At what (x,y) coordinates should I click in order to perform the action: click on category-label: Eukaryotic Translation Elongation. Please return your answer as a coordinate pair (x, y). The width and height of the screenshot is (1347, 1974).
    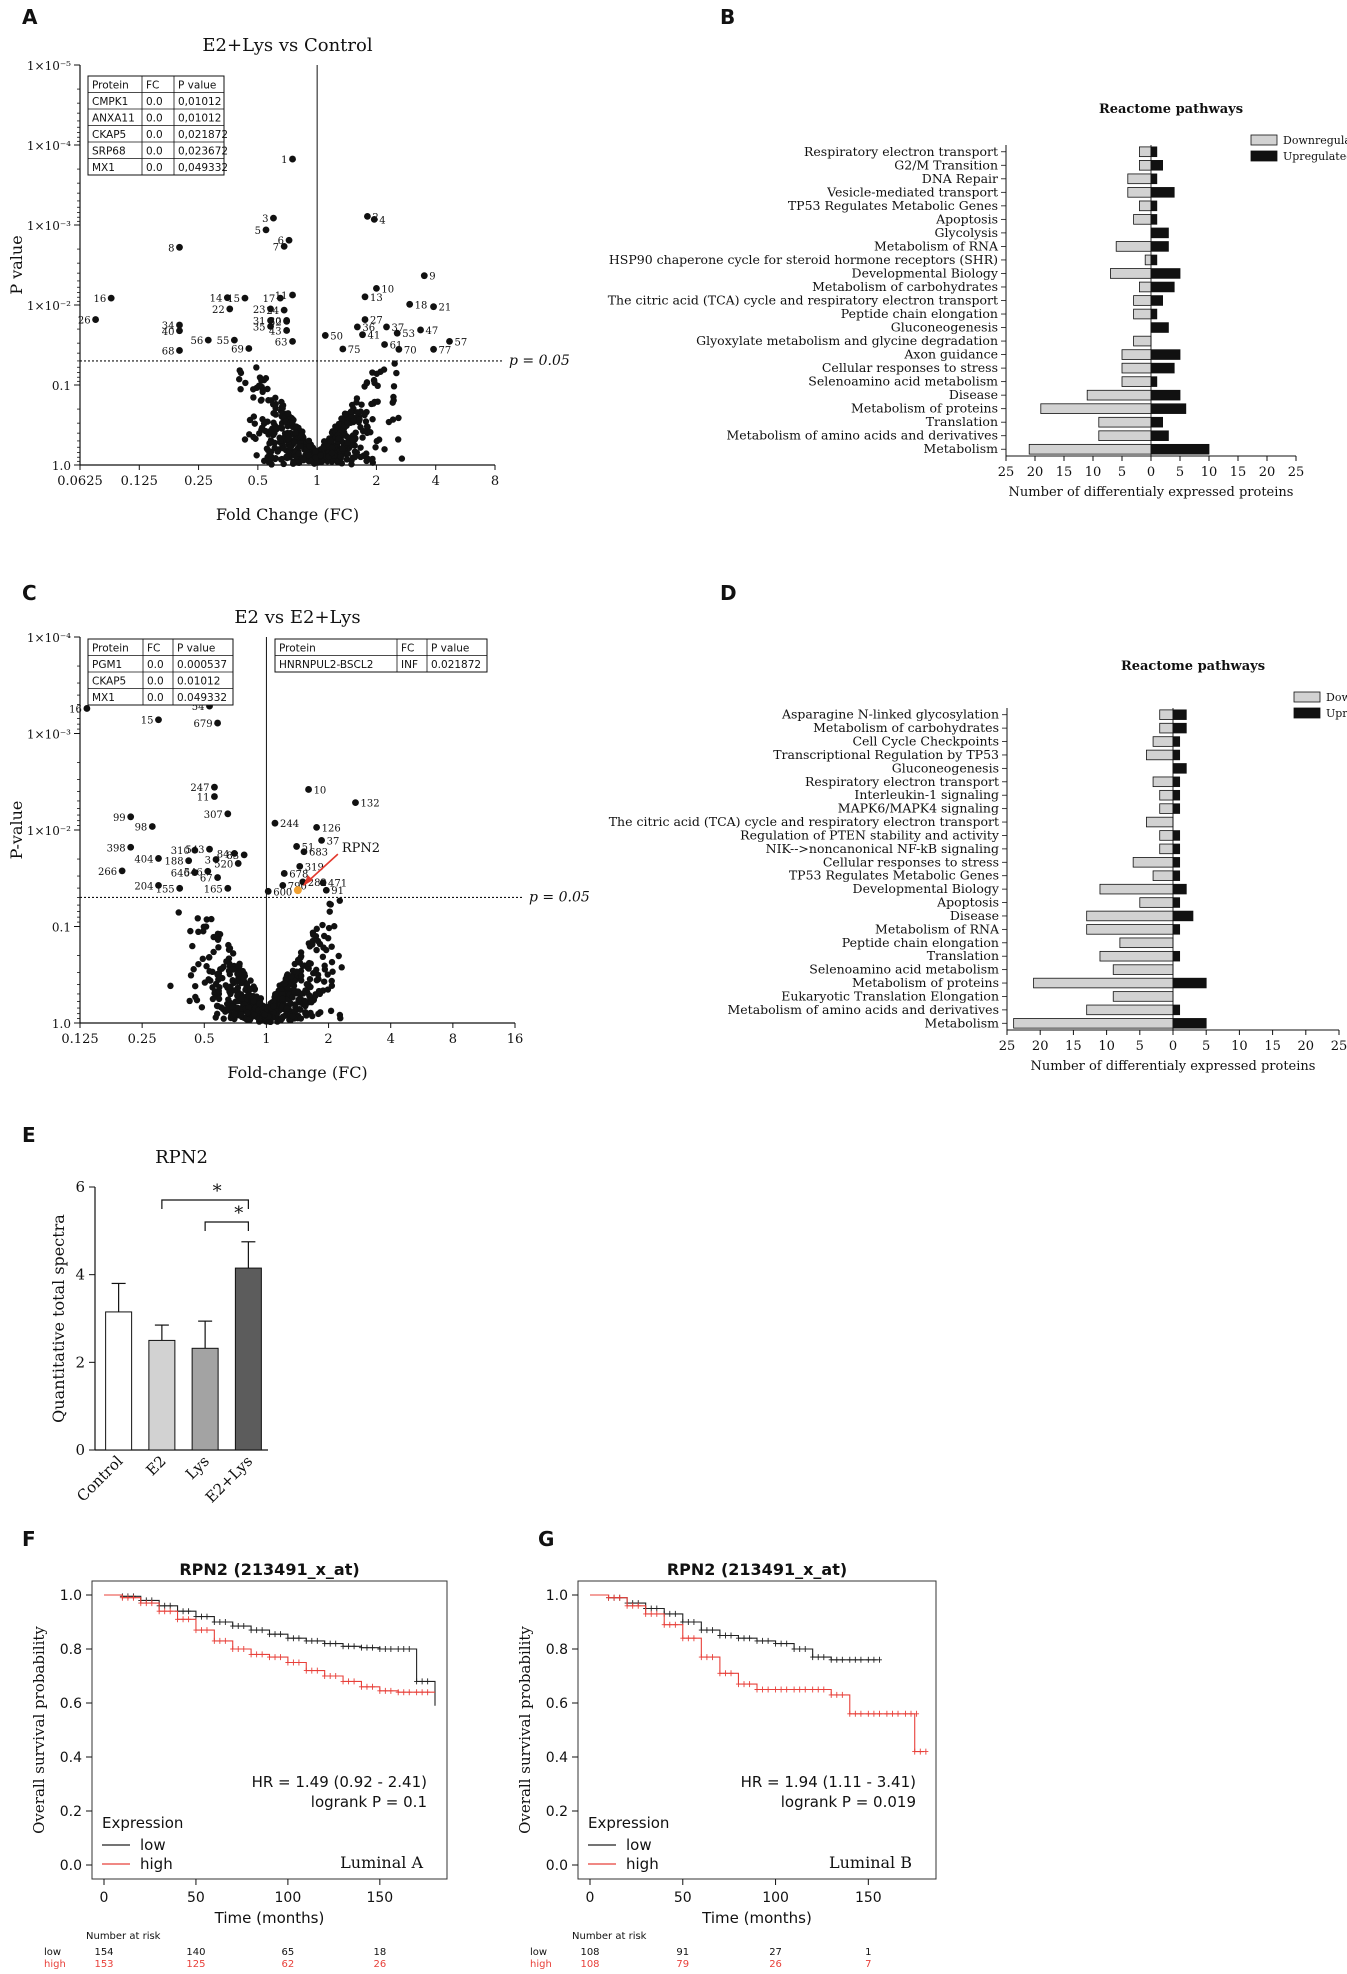
    Looking at the image, I should click on (890, 995).